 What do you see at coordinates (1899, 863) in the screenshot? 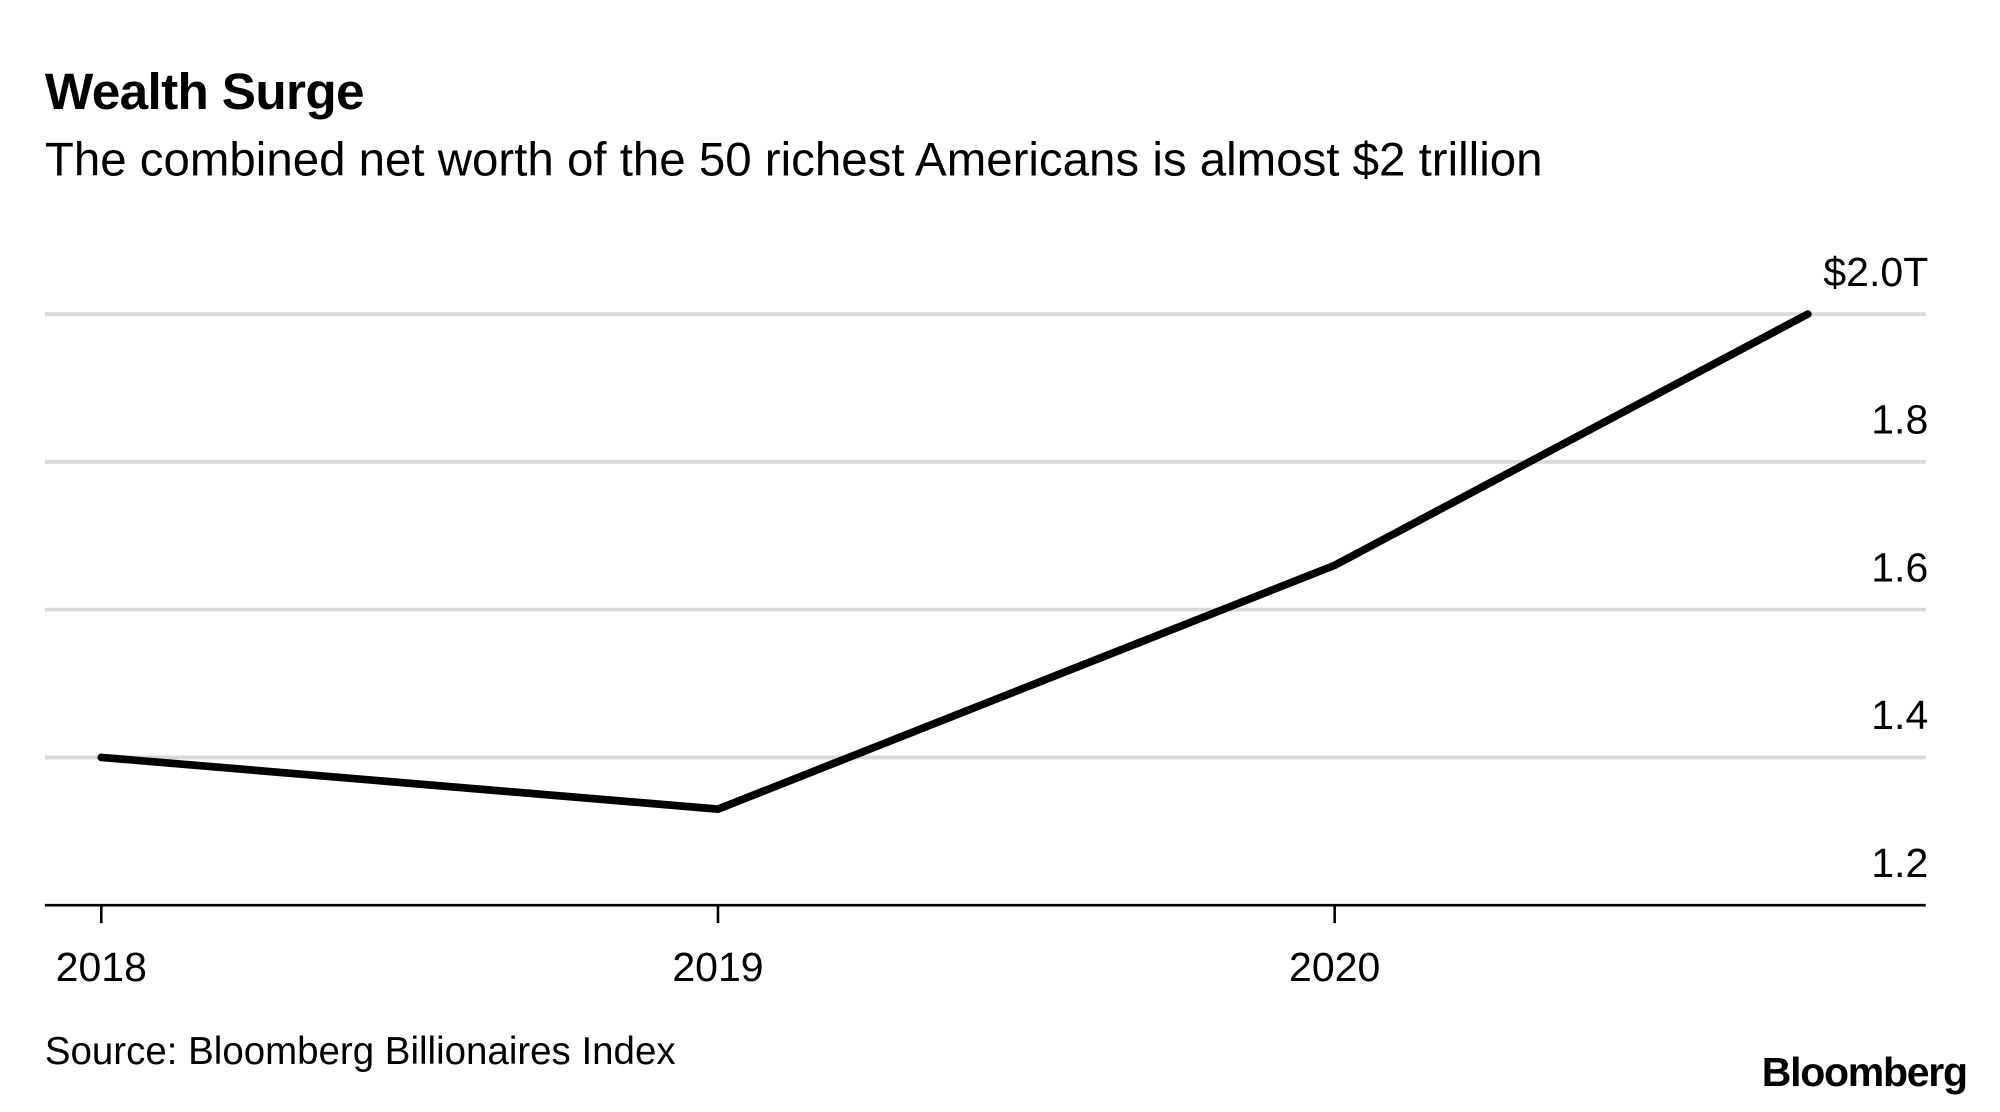
I see `y-tick-label: 1.2` at bounding box center [1899, 863].